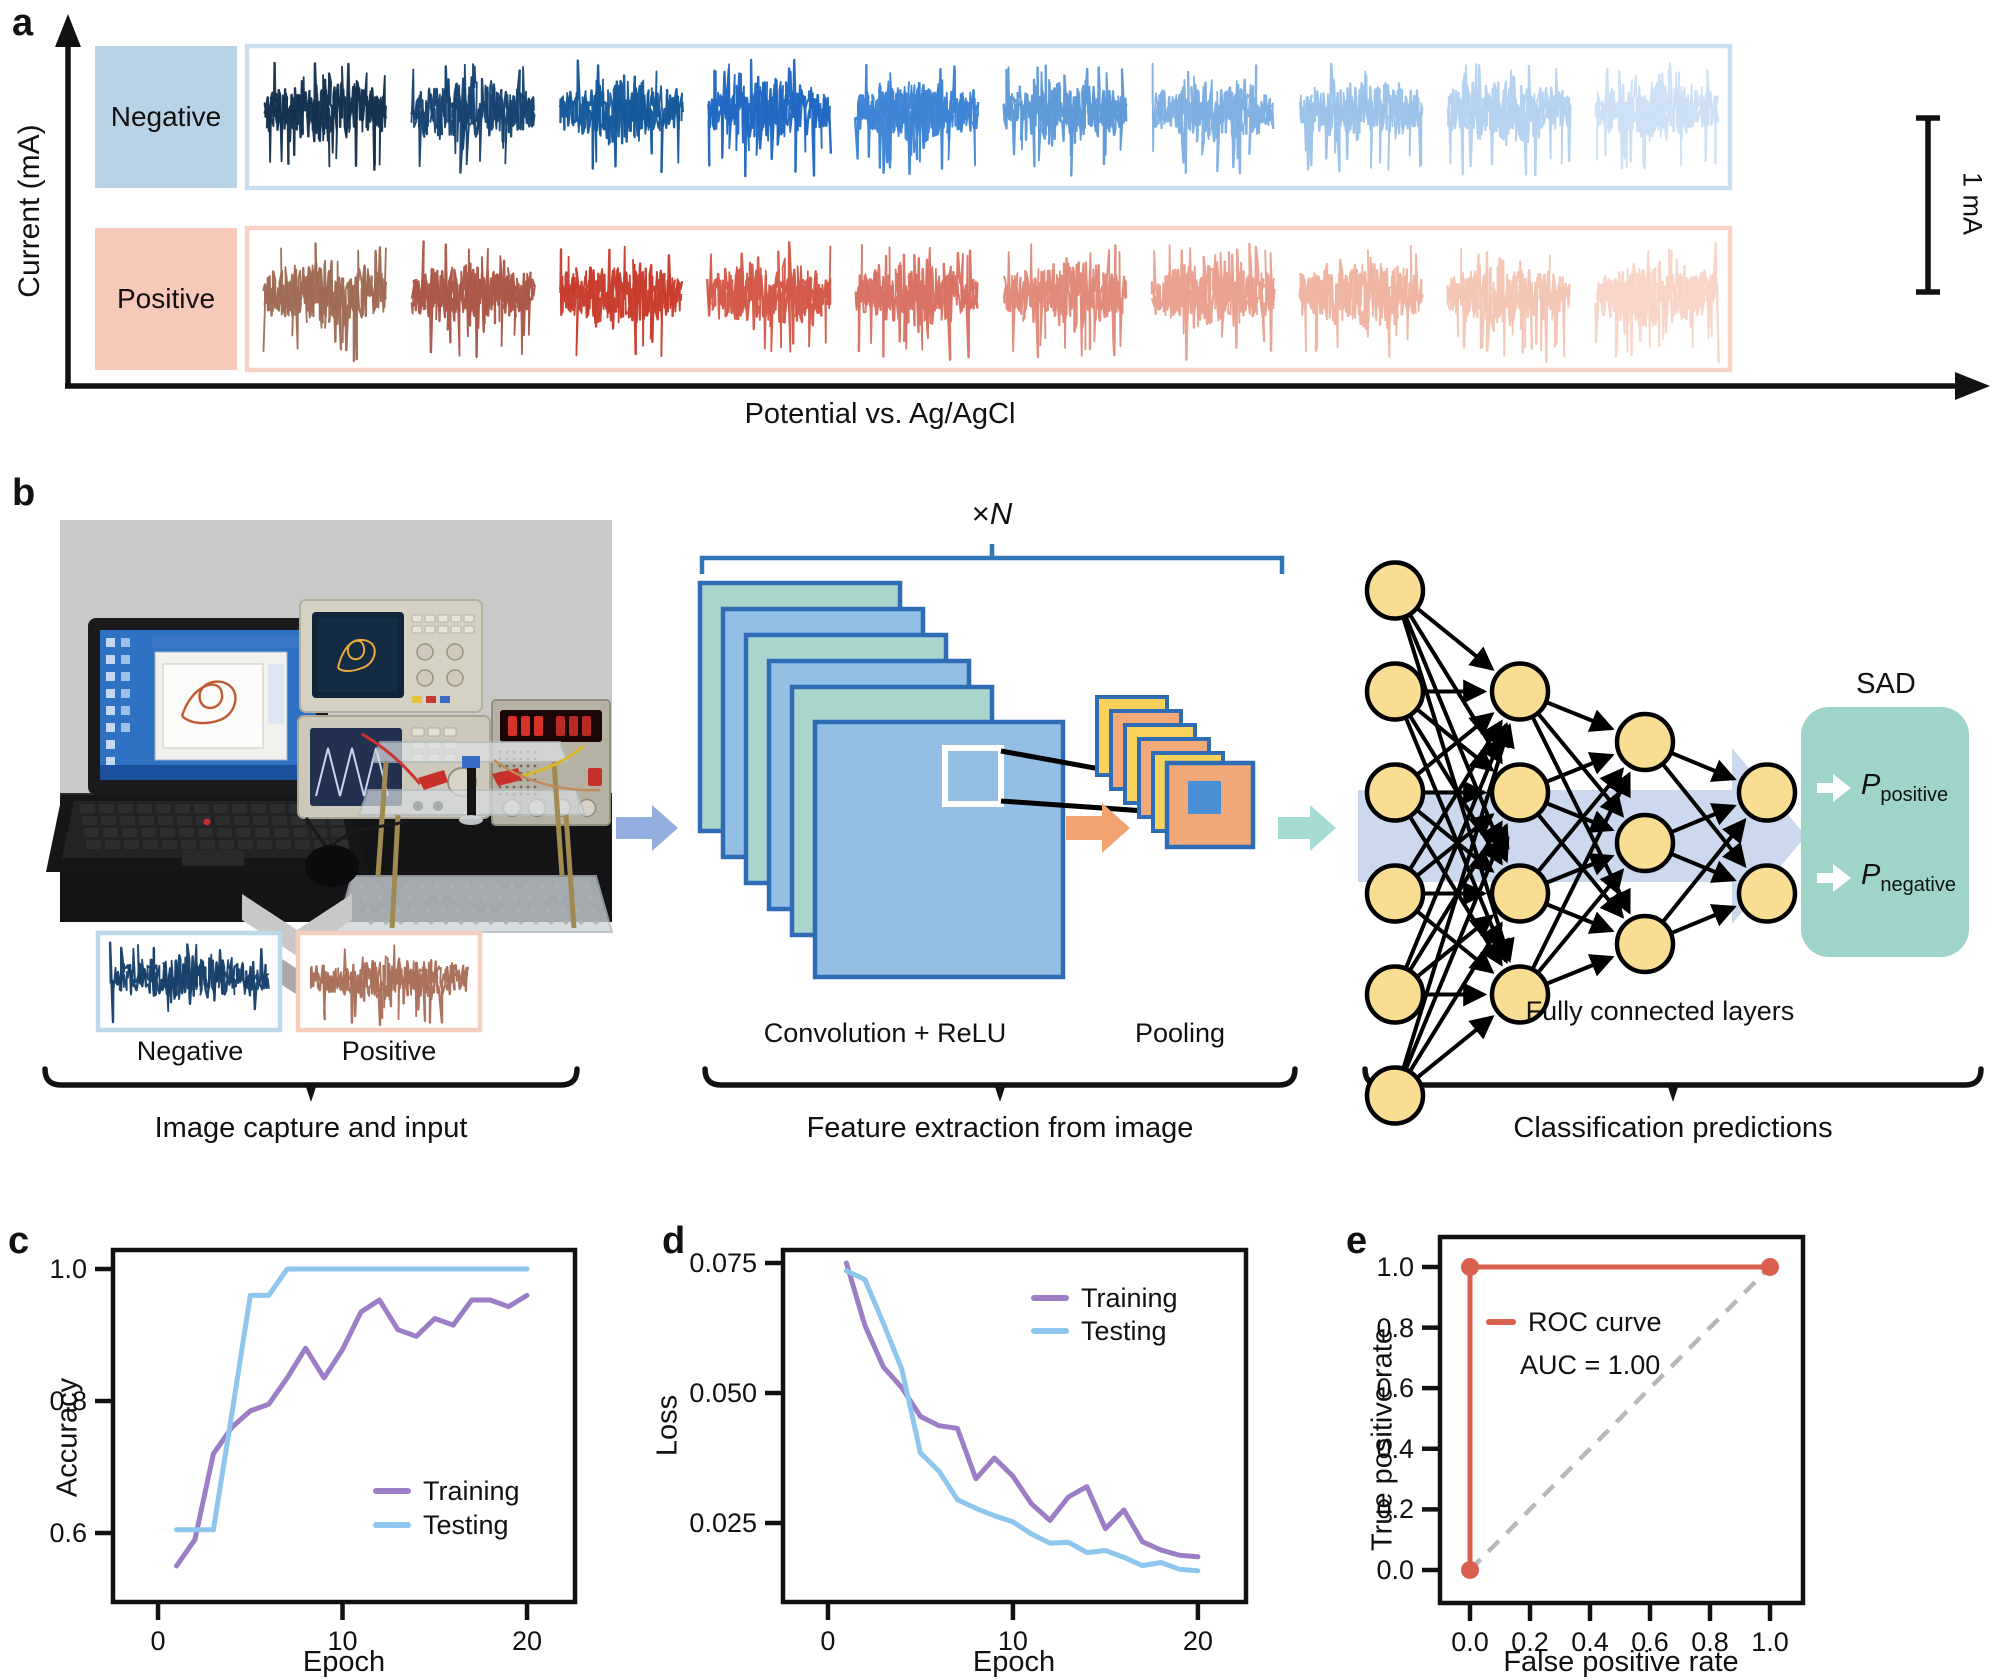 The width and height of the screenshot is (2000, 1680). Describe the element at coordinates (336, 1433) in the screenshot. I see `chart-c` at that location.